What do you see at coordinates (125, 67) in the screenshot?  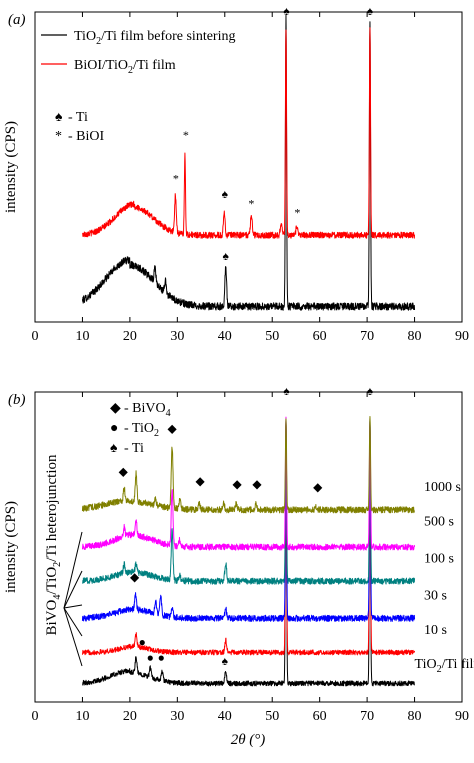 I see `legend-label-bioi: BiOI/TiO2/Ti film` at bounding box center [125, 67].